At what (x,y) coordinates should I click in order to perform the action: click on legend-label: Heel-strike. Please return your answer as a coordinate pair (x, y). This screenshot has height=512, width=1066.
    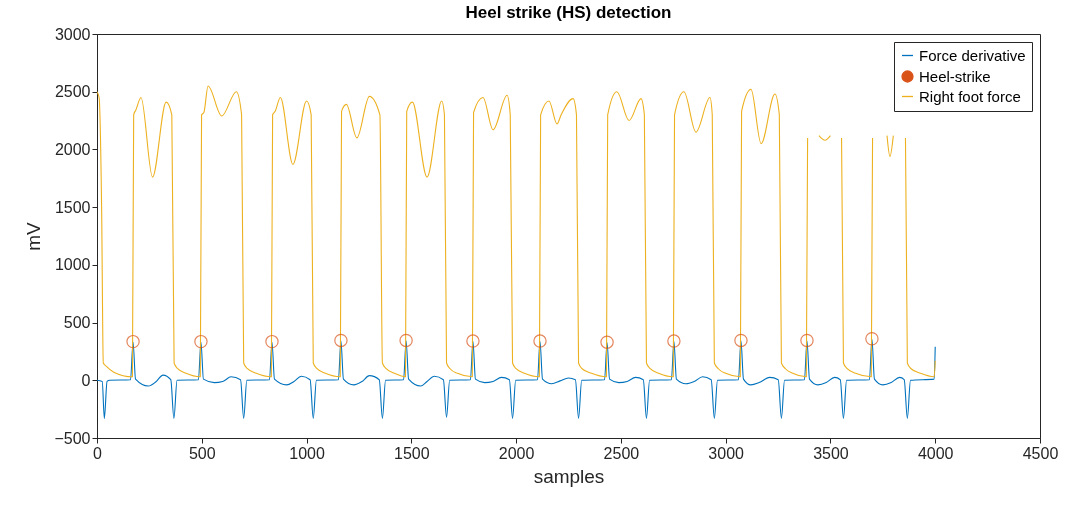
    Looking at the image, I should click on (955, 76).